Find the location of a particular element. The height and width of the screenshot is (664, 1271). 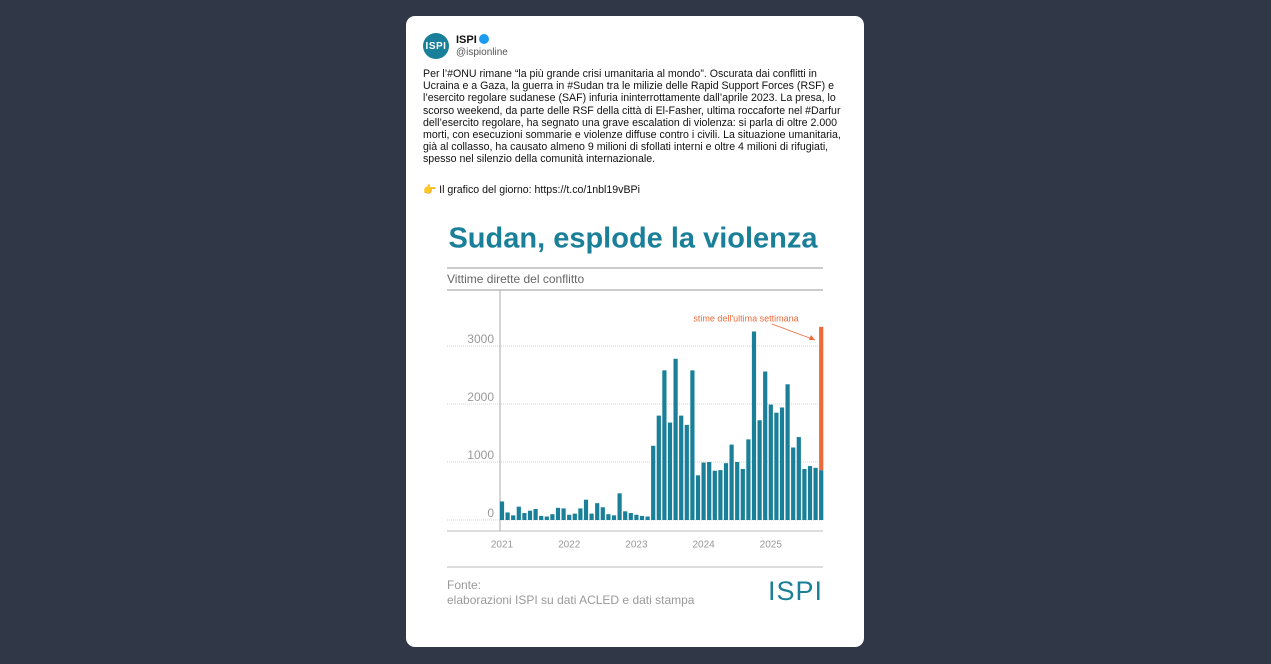

x-tick-label: 2021 is located at coordinates (502, 545).